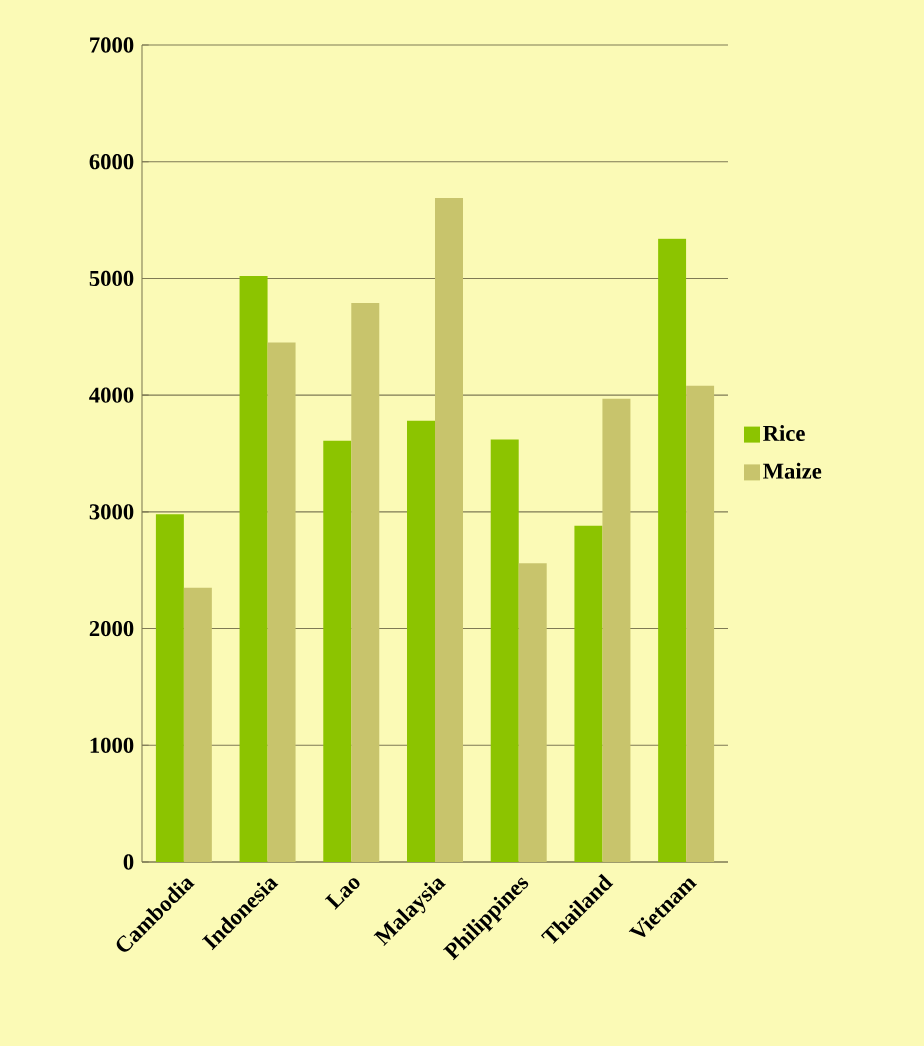  What do you see at coordinates (111, 628) in the screenshot?
I see `y-tick-label: 2000` at bounding box center [111, 628].